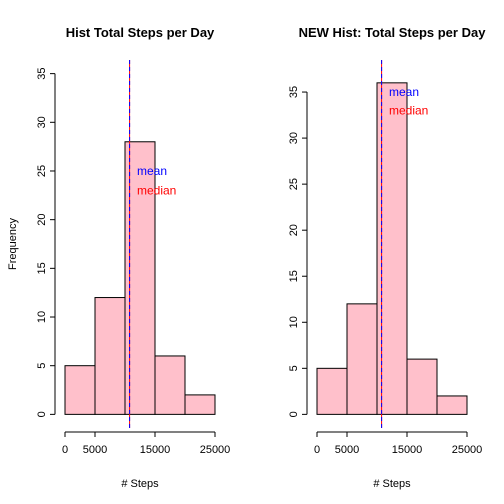 Image resolution: width=504 pixels, height=504 pixels. I want to click on chart-title-1: Hist Total Steps per Day, so click(140, 32).